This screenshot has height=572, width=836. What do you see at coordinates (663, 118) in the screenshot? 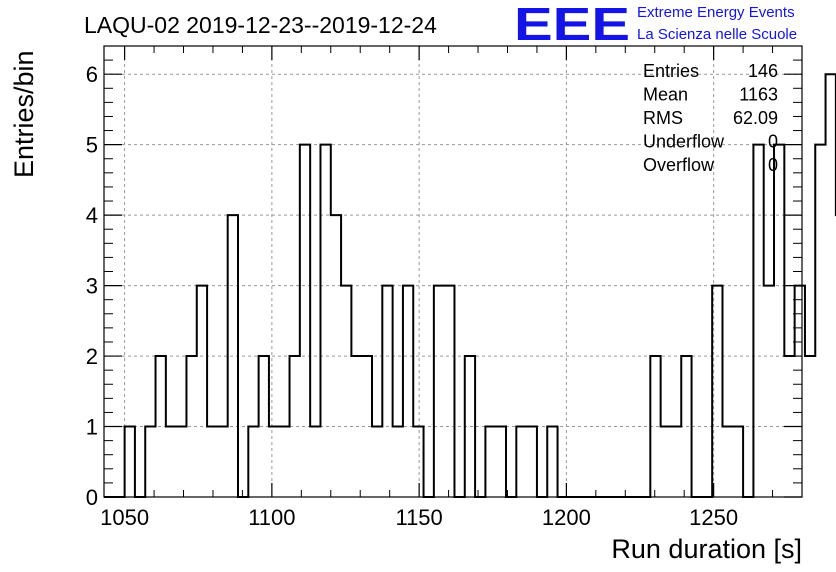
I see `stats-label: RMS` at bounding box center [663, 118].